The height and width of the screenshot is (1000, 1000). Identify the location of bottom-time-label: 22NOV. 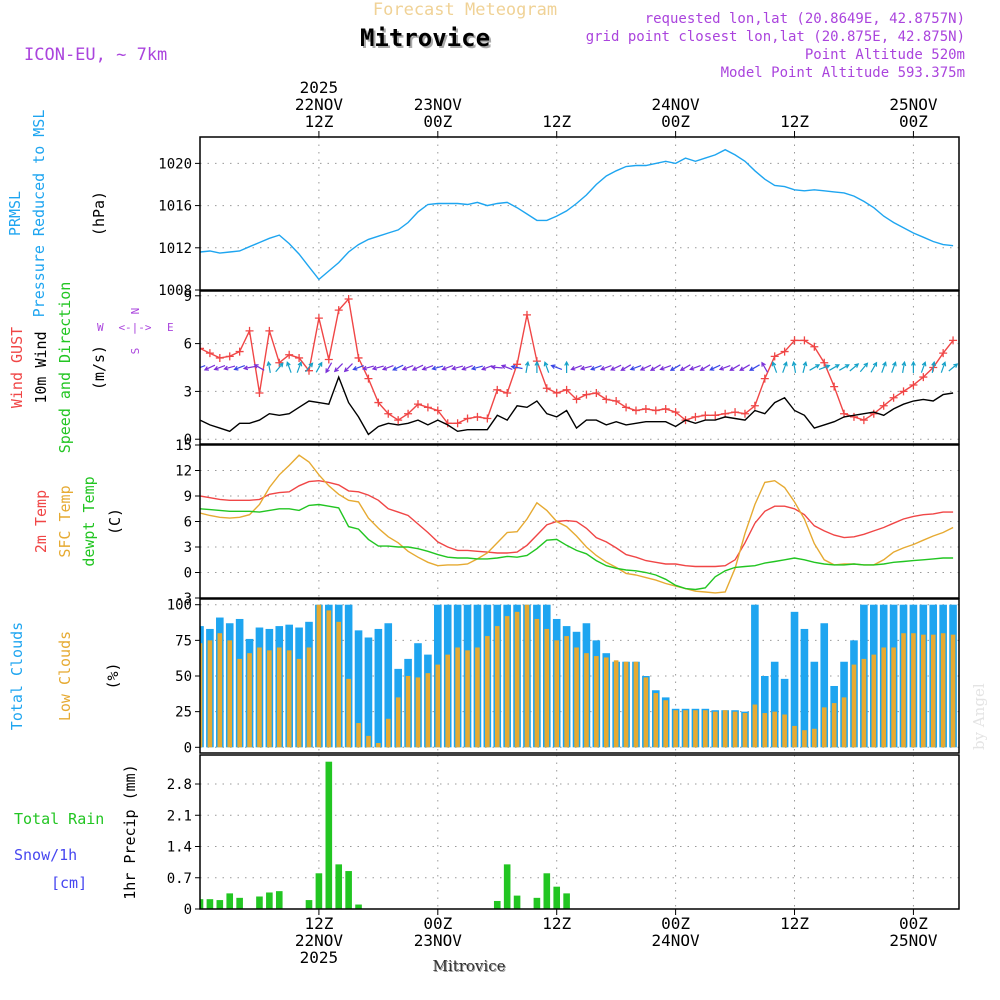
(319, 940).